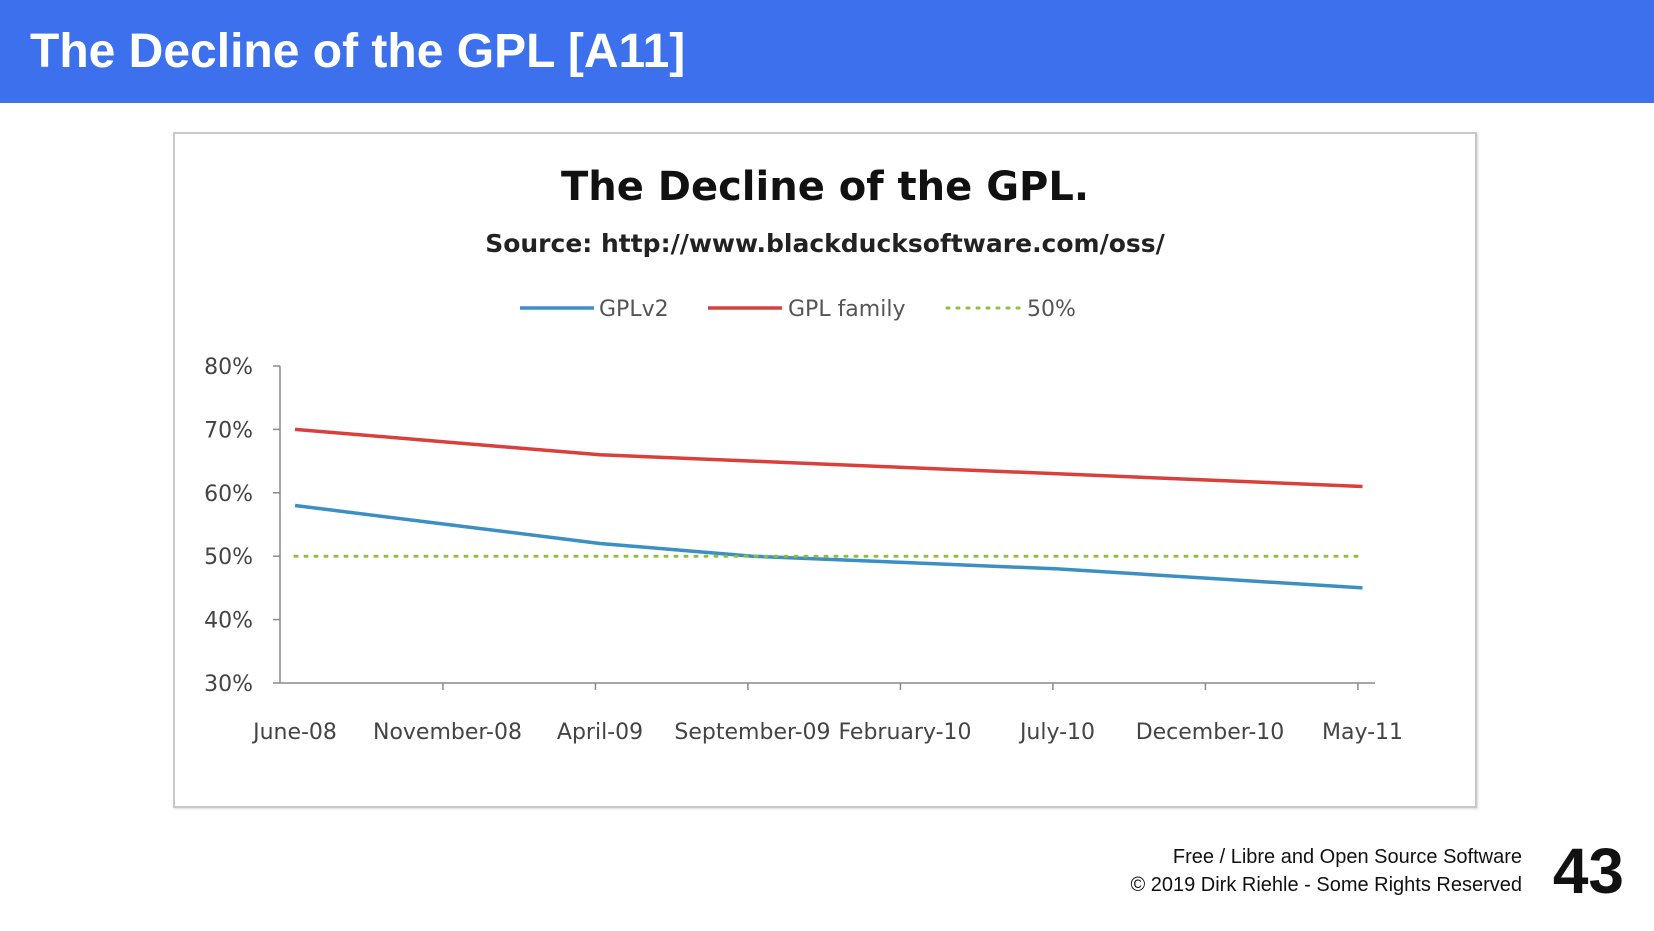 The height and width of the screenshot is (931, 1654). What do you see at coordinates (294, 732) in the screenshot?
I see `x-tick-label-june-08: June-08` at bounding box center [294, 732].